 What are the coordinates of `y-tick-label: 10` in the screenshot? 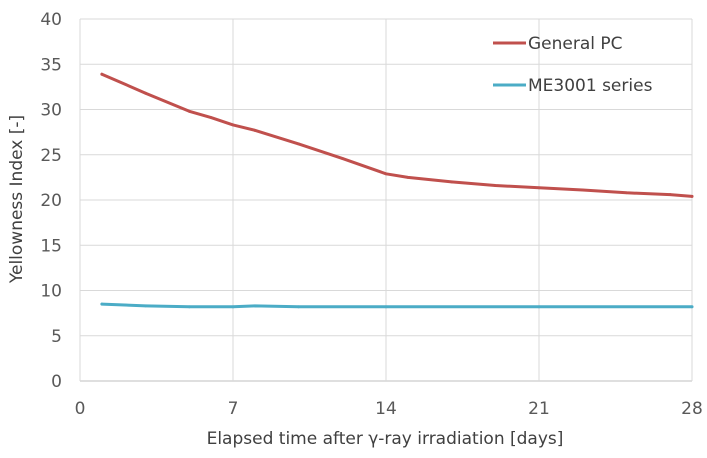 It's located at (51, 292).